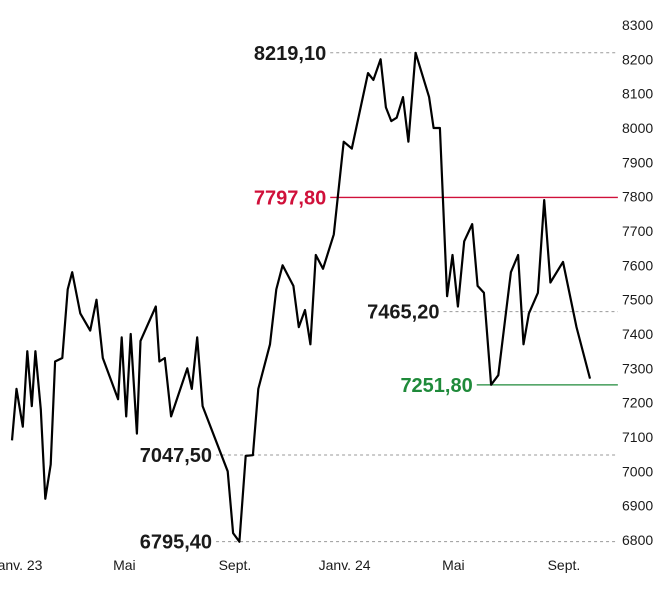 This screenshot has height=589, width=665. I want to click on x-axis-ticks: Janv. 23 Mai Sept. Janv. 24 Mai Sept., so click(290, 565).